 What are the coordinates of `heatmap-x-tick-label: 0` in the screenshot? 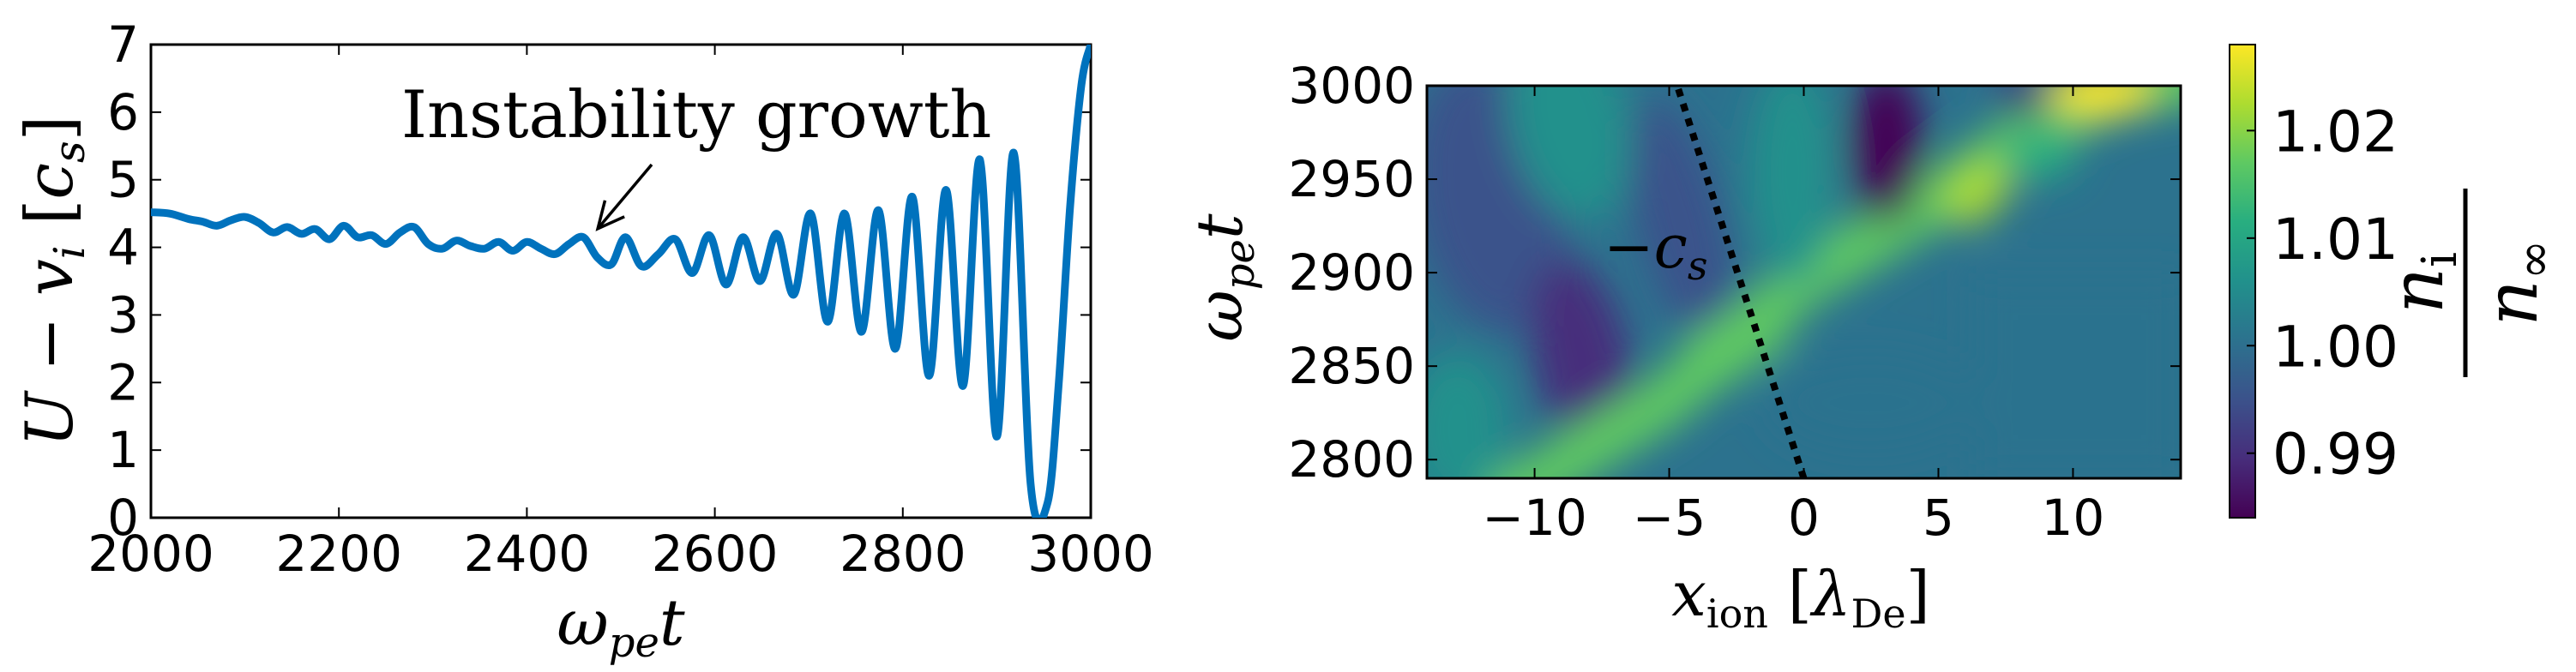 It's located at (1804, 518).